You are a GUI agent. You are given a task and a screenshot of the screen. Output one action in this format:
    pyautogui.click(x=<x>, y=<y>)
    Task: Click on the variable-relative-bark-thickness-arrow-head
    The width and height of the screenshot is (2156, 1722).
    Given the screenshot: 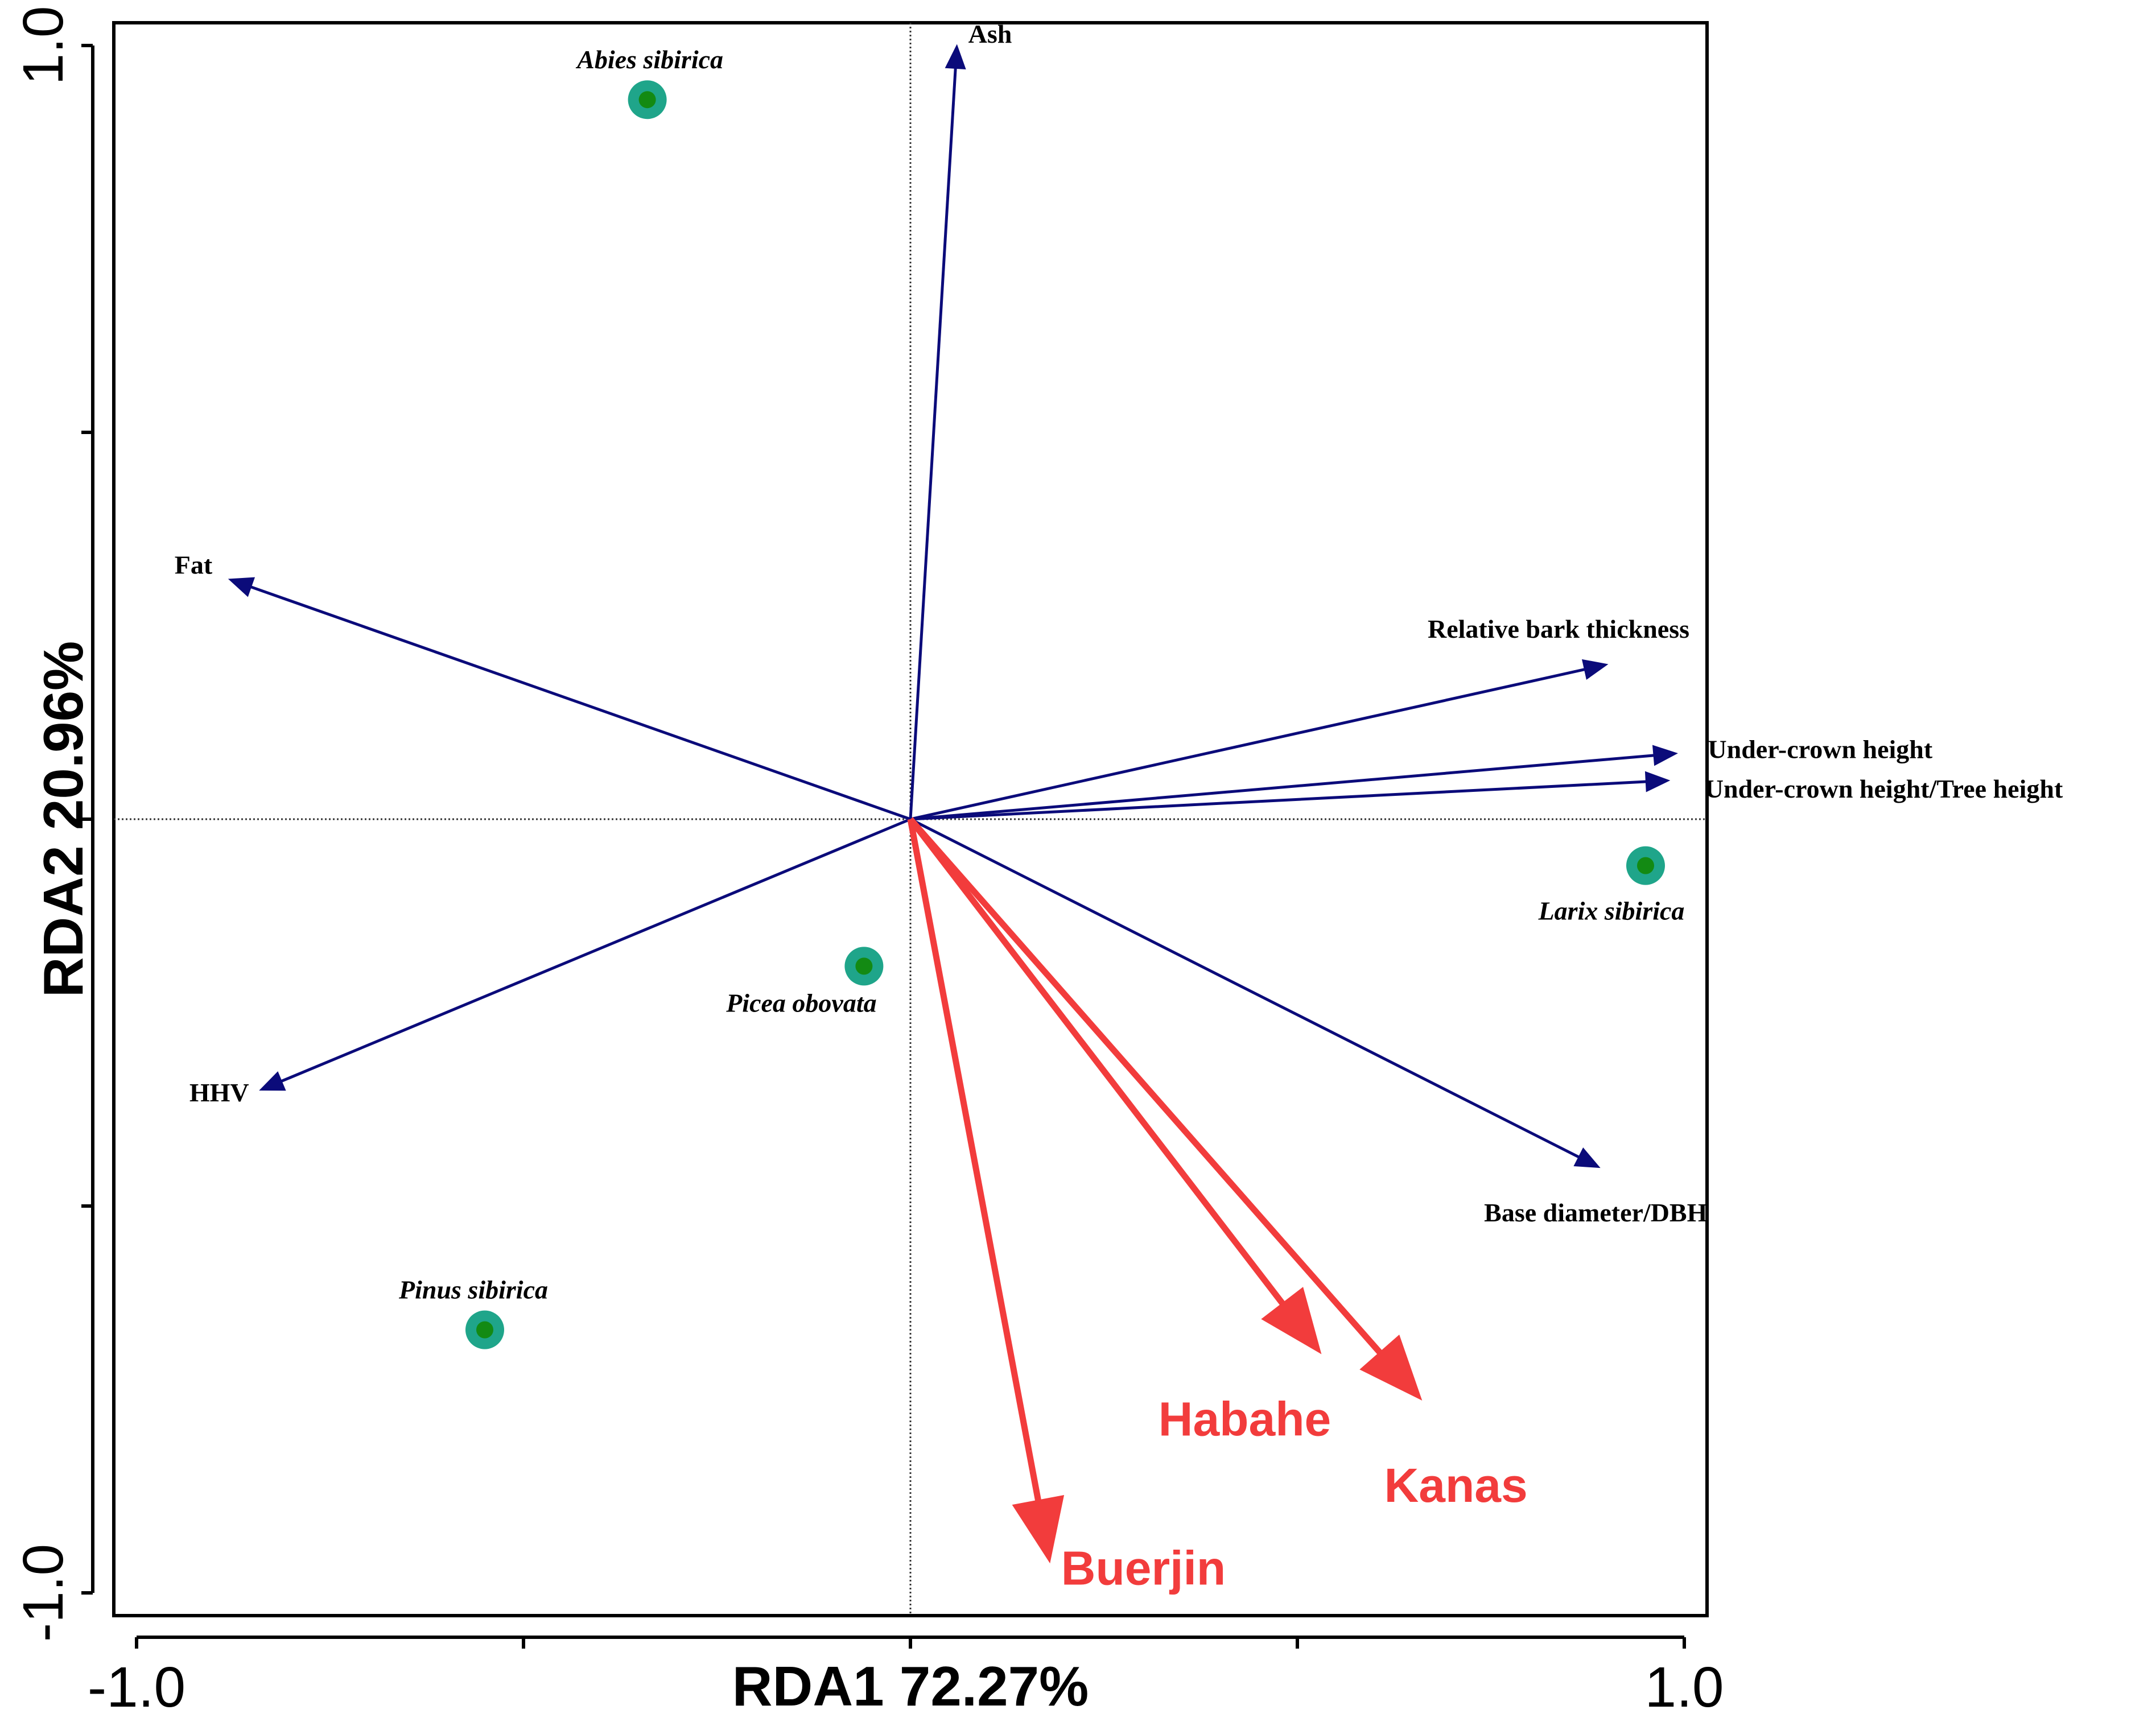 What is the action you would take?
    pyautogui.click(x=1595, y=669)
    